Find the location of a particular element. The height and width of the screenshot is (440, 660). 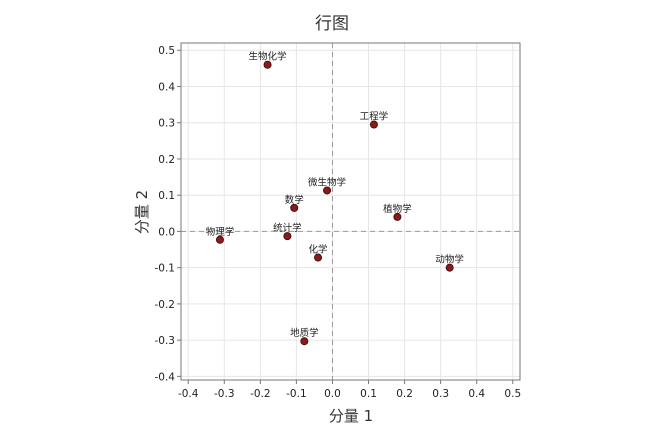

y-tick-label: 0.5 is located at coordinates (166, 51).